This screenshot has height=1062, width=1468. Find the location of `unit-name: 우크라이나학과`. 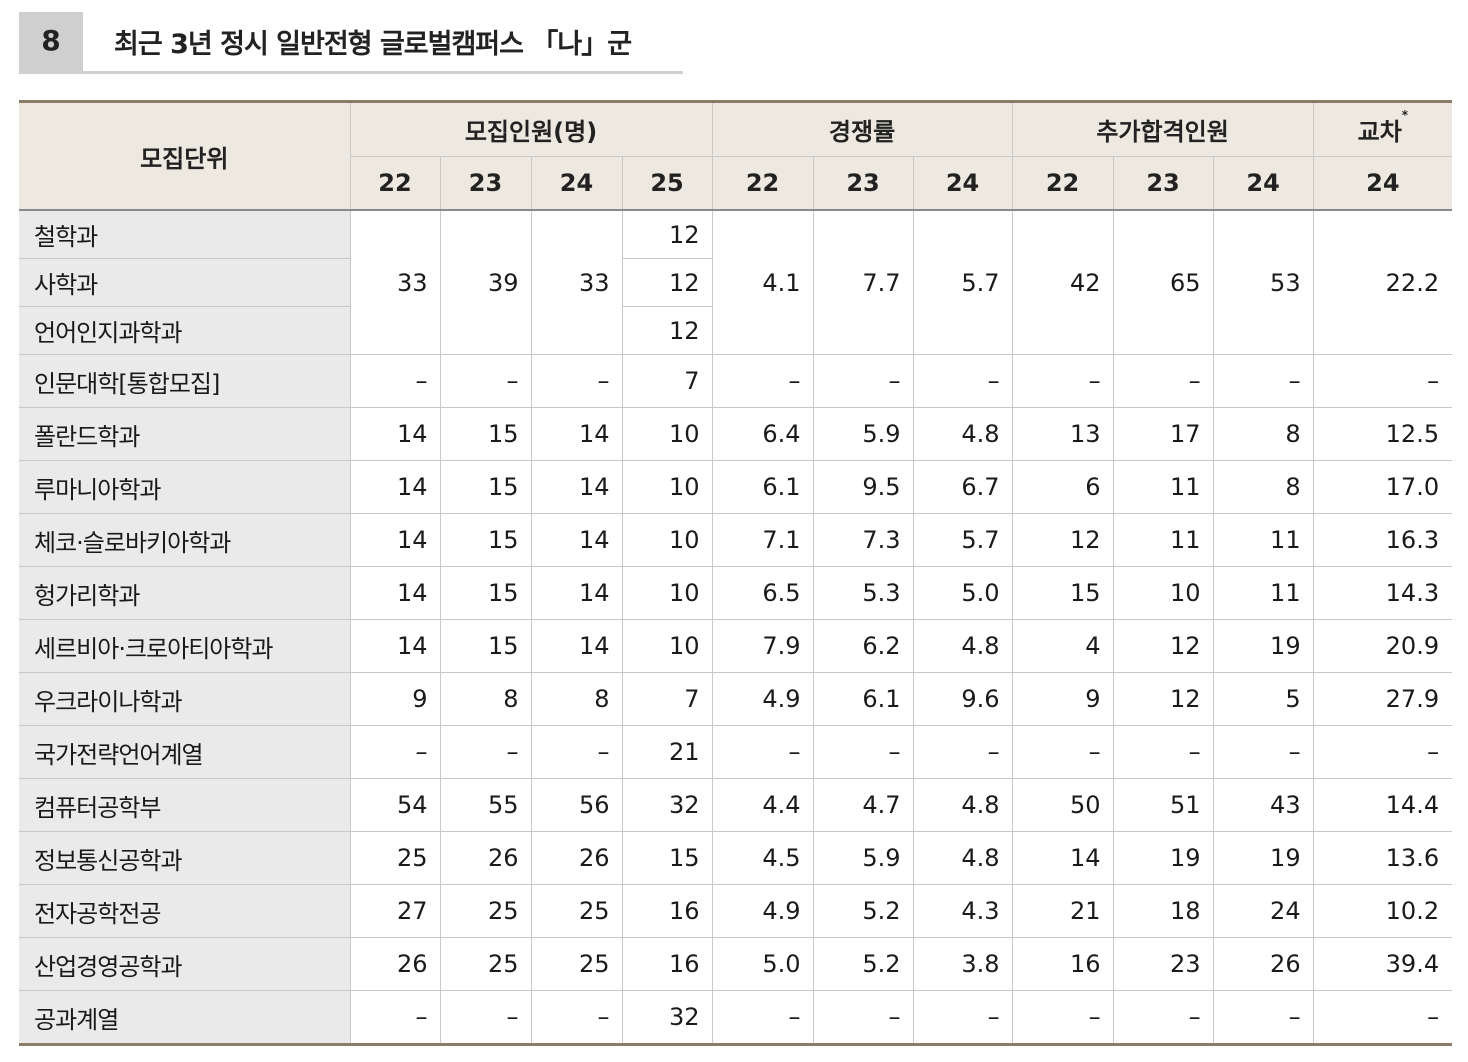

unit-name: 우크라이나학과 is located at coordinates (185, 699).